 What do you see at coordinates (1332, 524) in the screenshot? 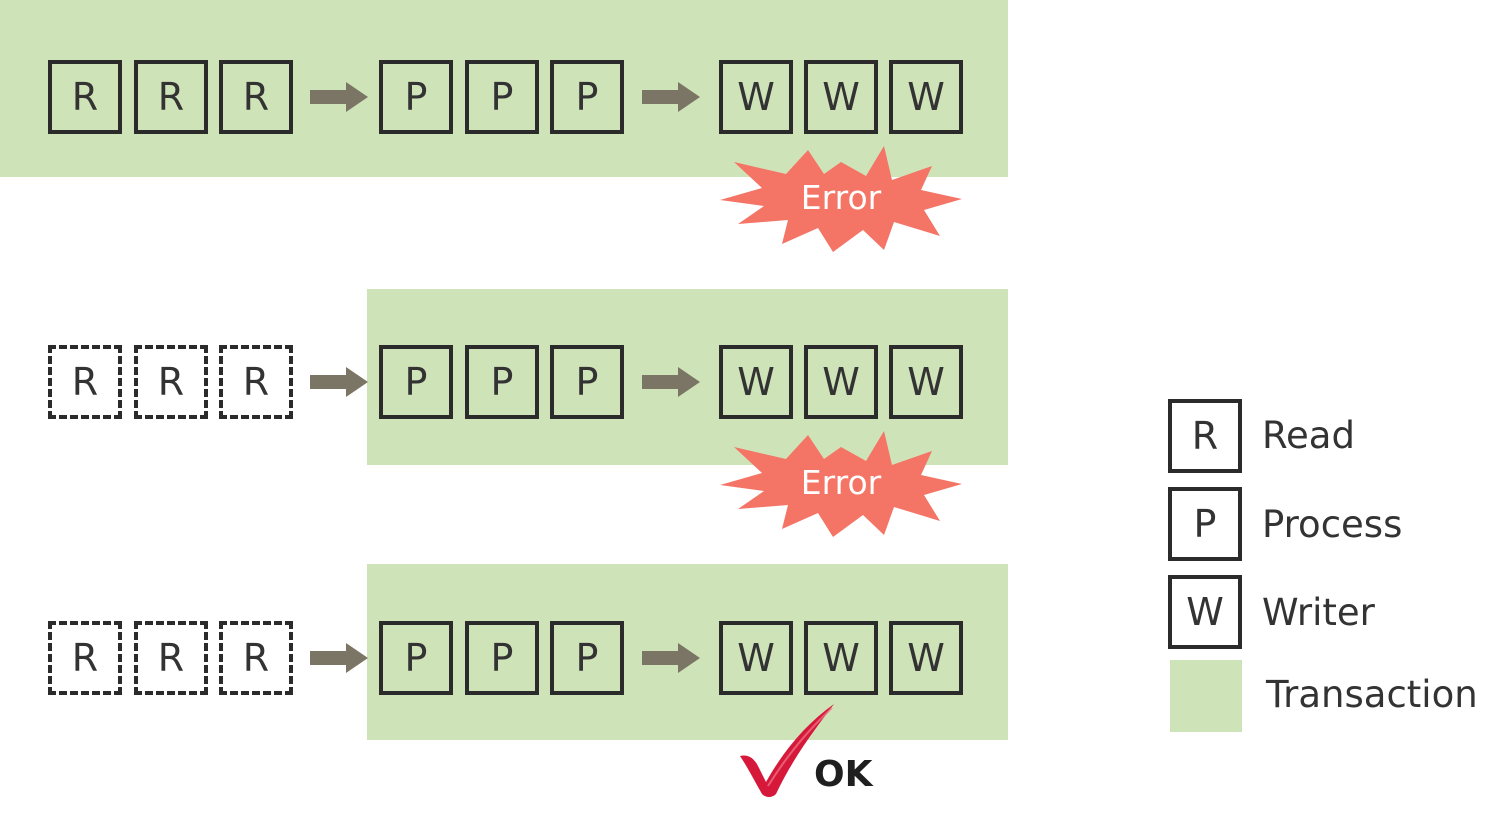
I see `legend-process-label: Process` at bounding box center [1332, 524].